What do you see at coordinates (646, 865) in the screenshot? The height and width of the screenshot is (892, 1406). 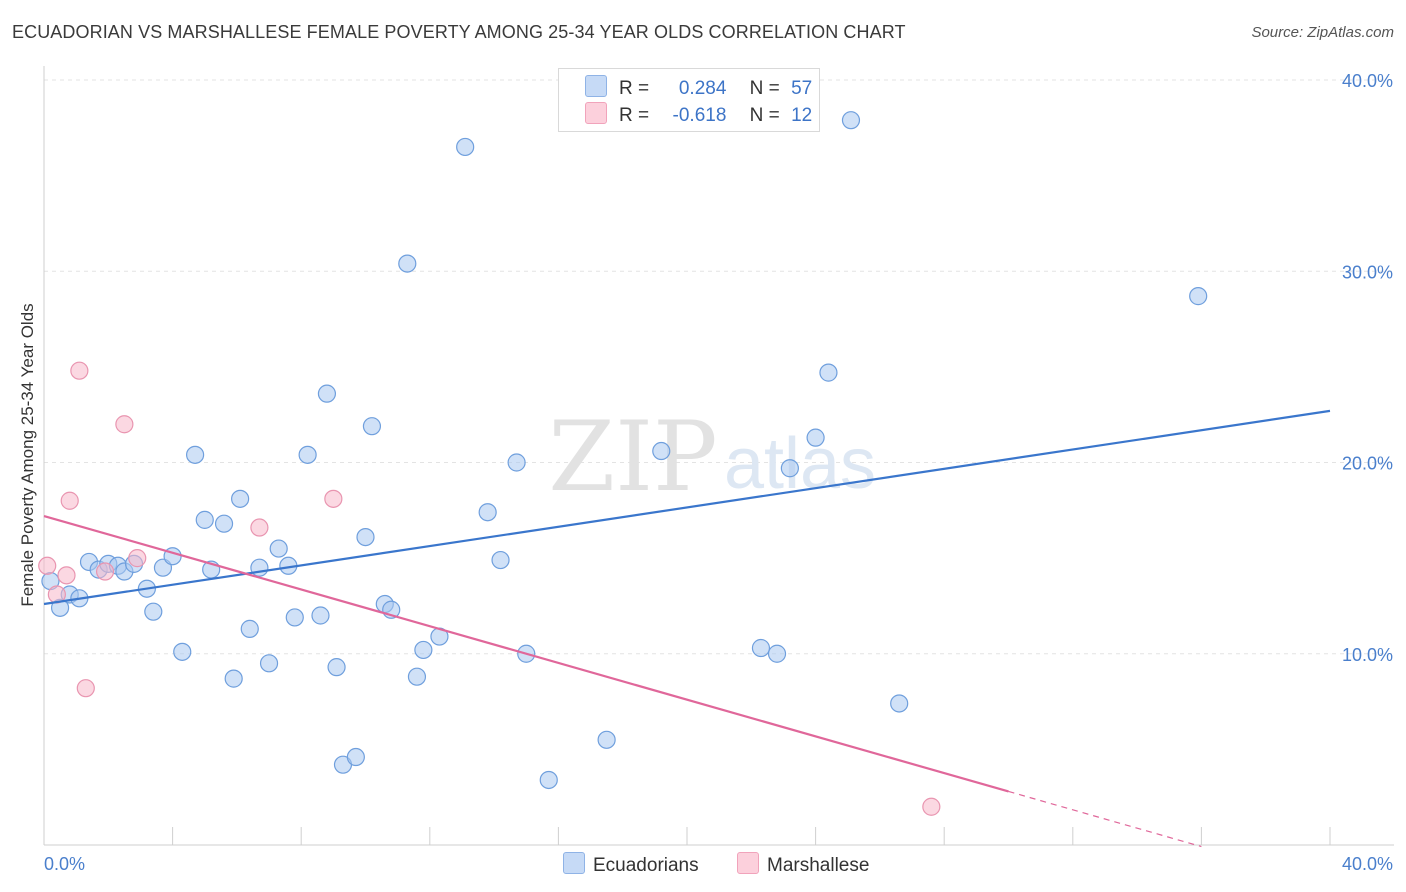 I see `bottom-legend-label-ecuadorians: Ecuadorians` at bounding box center [646, 865].